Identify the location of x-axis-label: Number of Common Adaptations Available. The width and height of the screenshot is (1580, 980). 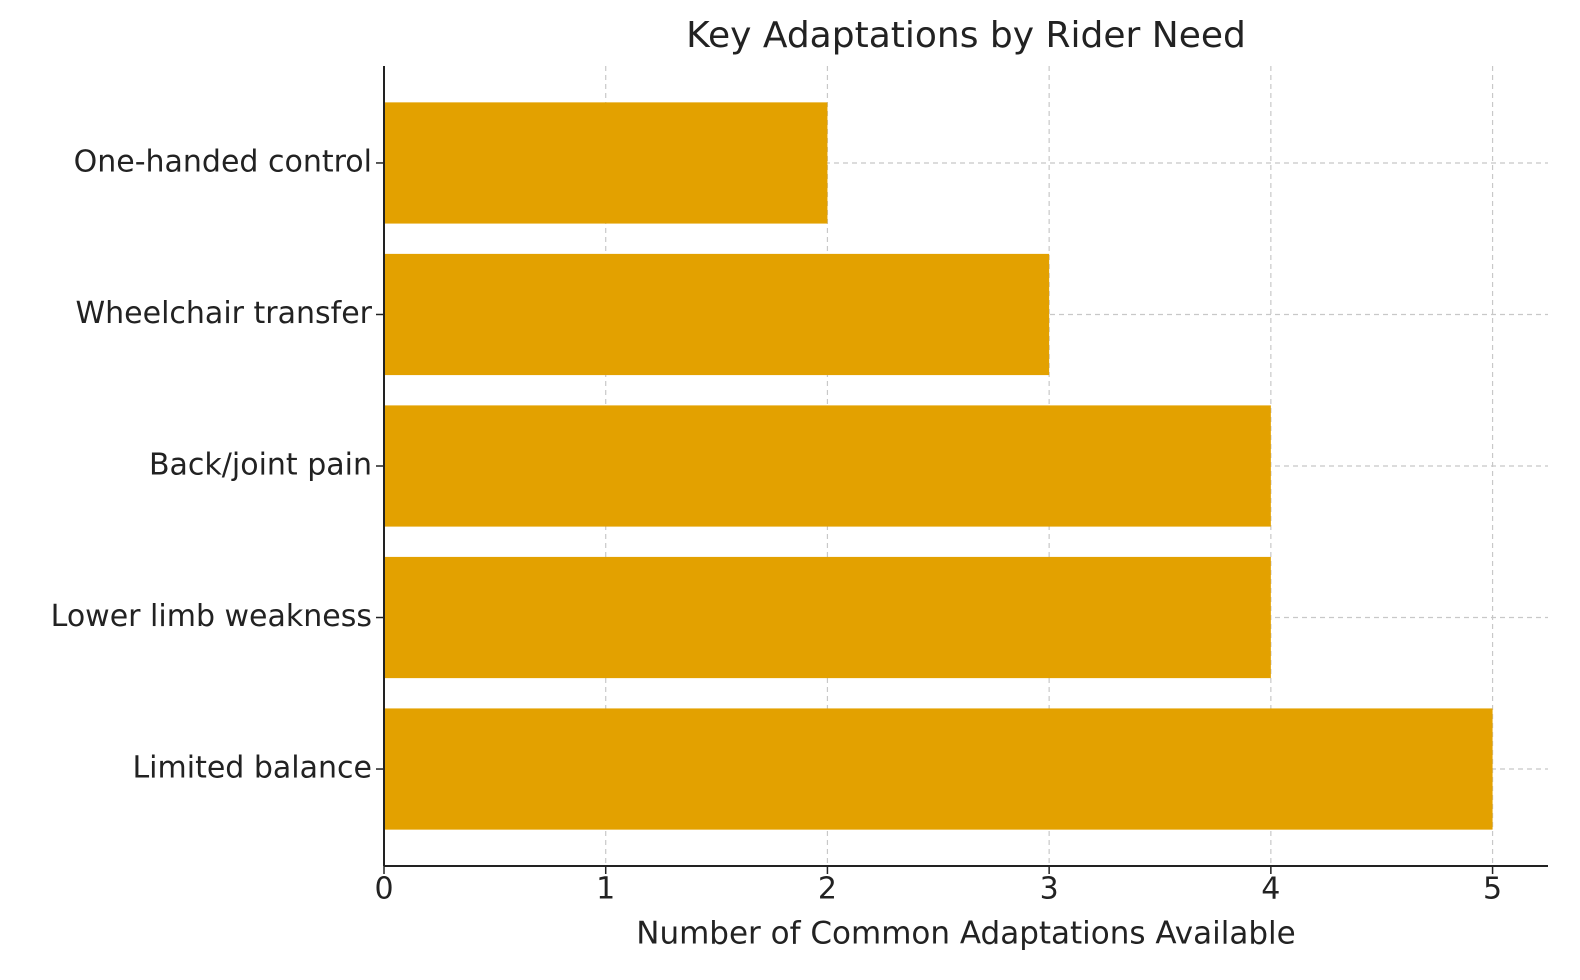
(965, 934).